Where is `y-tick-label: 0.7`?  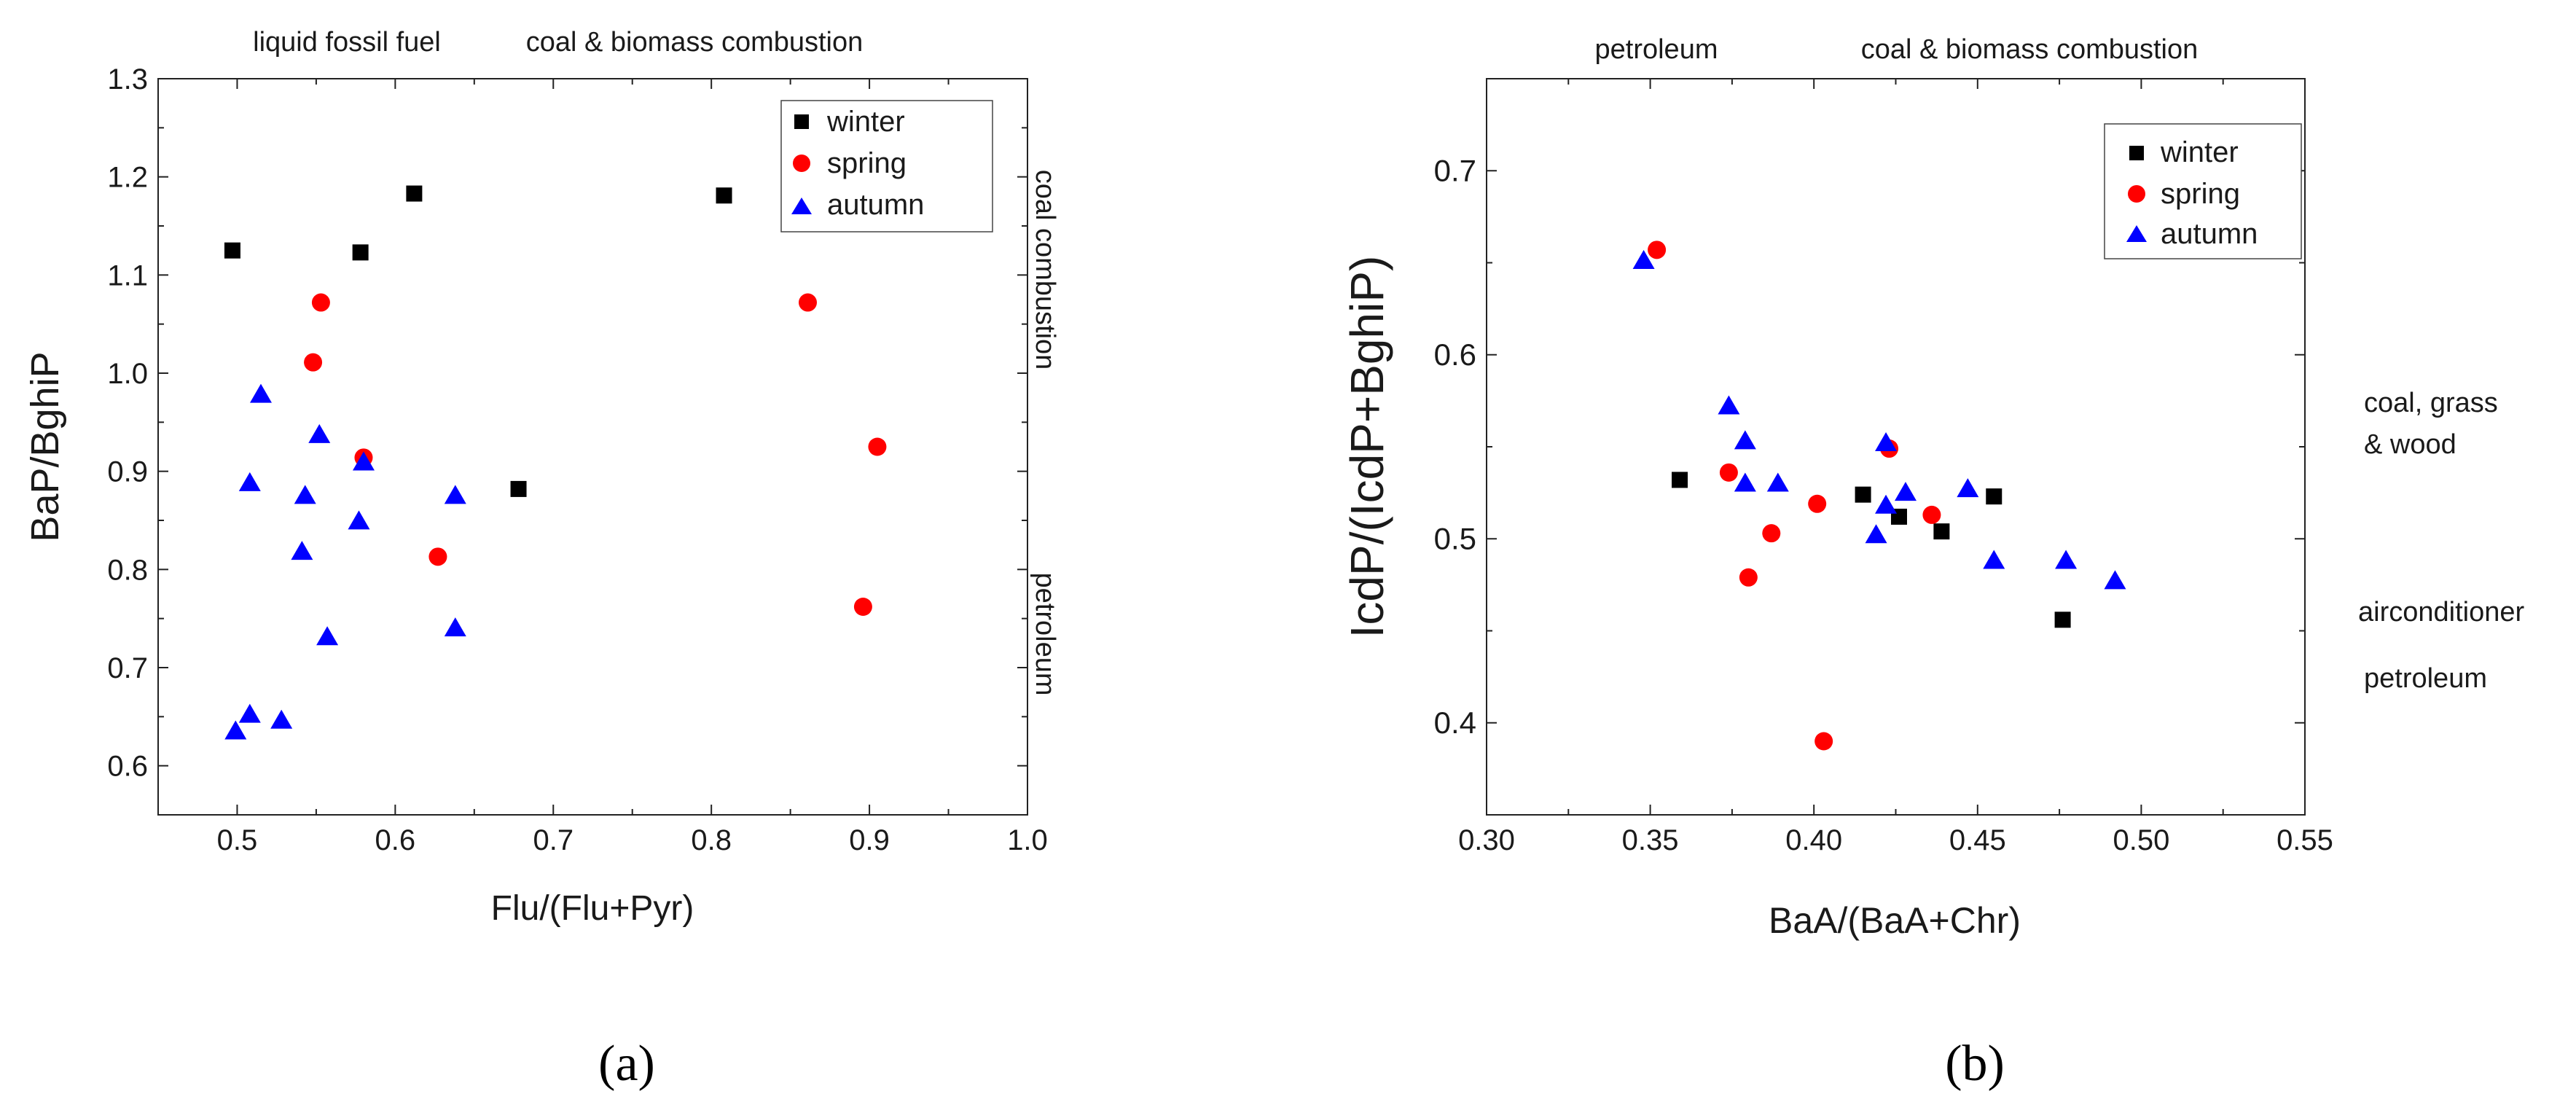
y-tick-label: 0.7 is located at coordinates (1455, 170).